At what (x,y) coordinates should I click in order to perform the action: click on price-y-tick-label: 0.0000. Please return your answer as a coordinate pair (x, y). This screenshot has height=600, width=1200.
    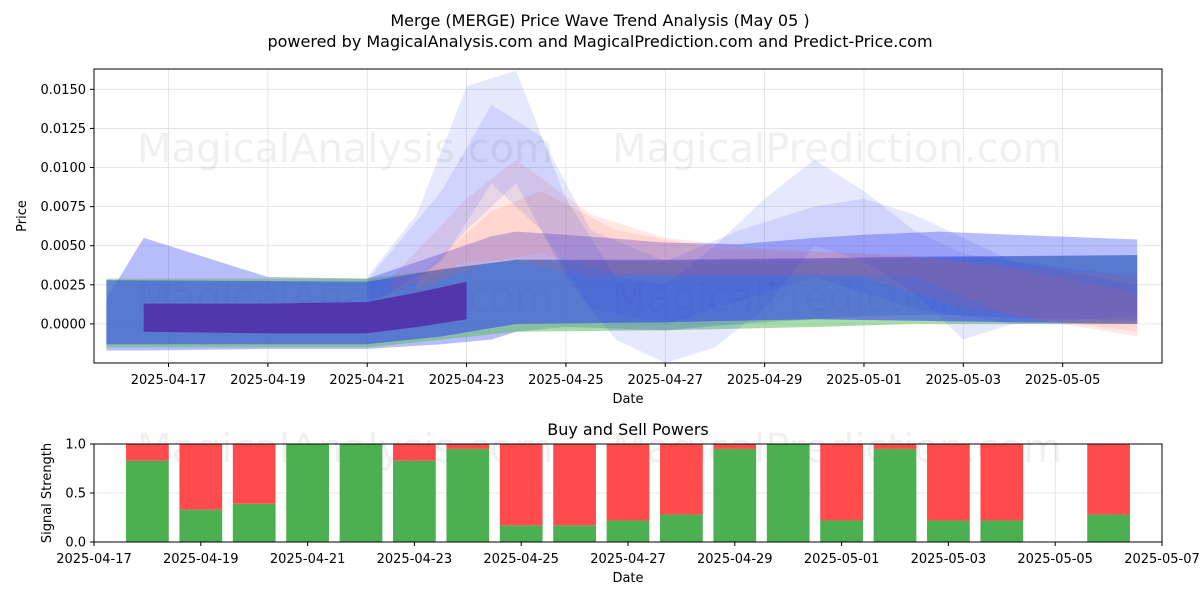
    Looking at the image, I should click on (64, 324).